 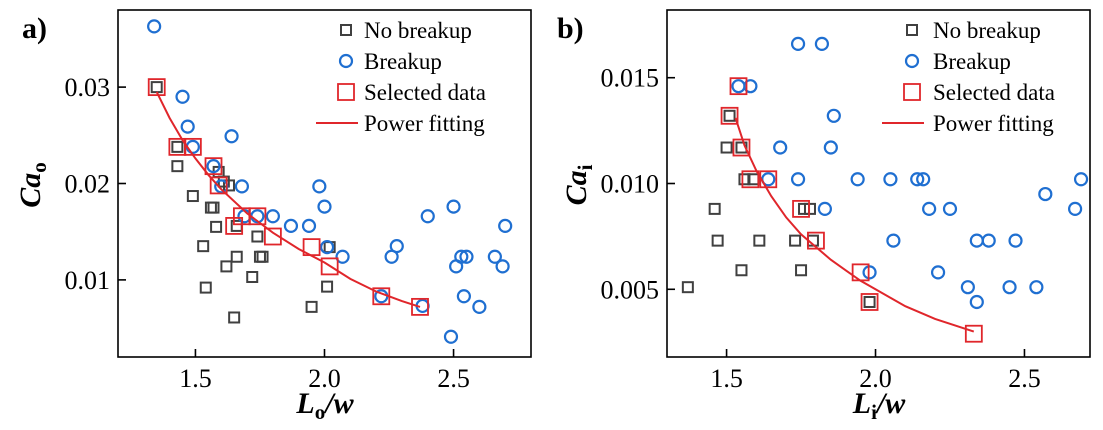 What do you see at coordinates (630, 78) in the screenshot?
I see `y-tick-label: 0.015` at bounding box center [630, 78].